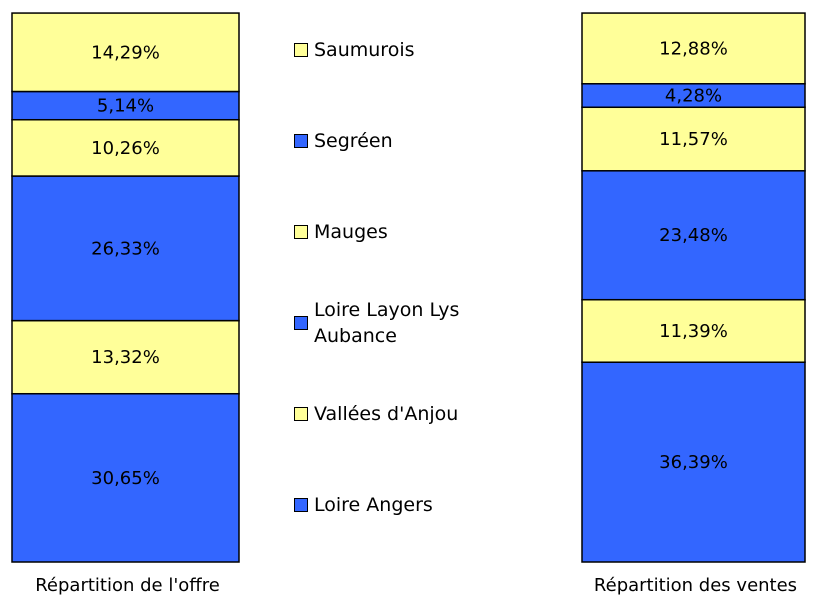 This screenshot has width=822, height=601. I want to click on legend-item: Segréen, so click(410, 140).